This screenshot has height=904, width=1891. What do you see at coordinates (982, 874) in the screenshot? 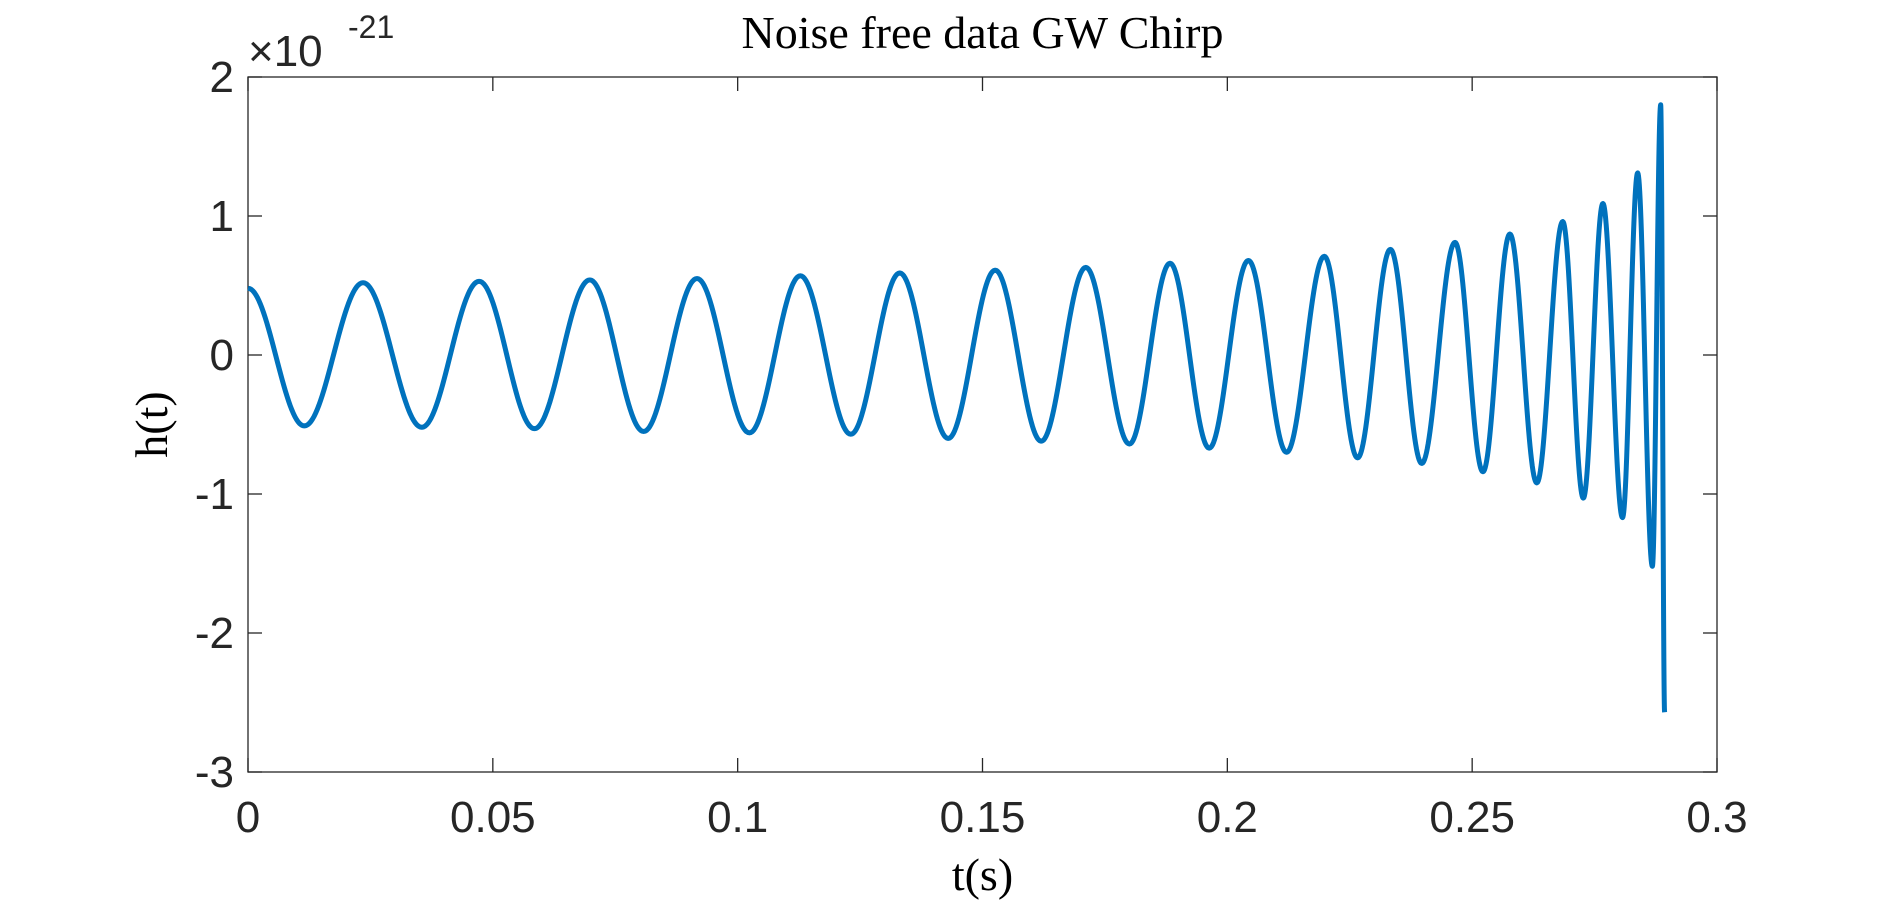
I see `x-axis-label: t(s)` at bounding box center [982, 874].